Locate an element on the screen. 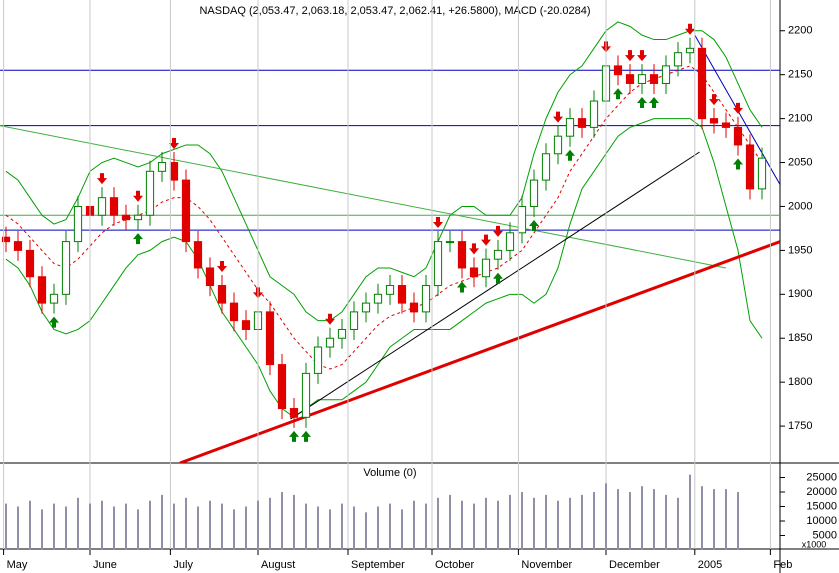 The image size is (839, 573). y-tick-label: 2000 is located at coordinates (800, 206).